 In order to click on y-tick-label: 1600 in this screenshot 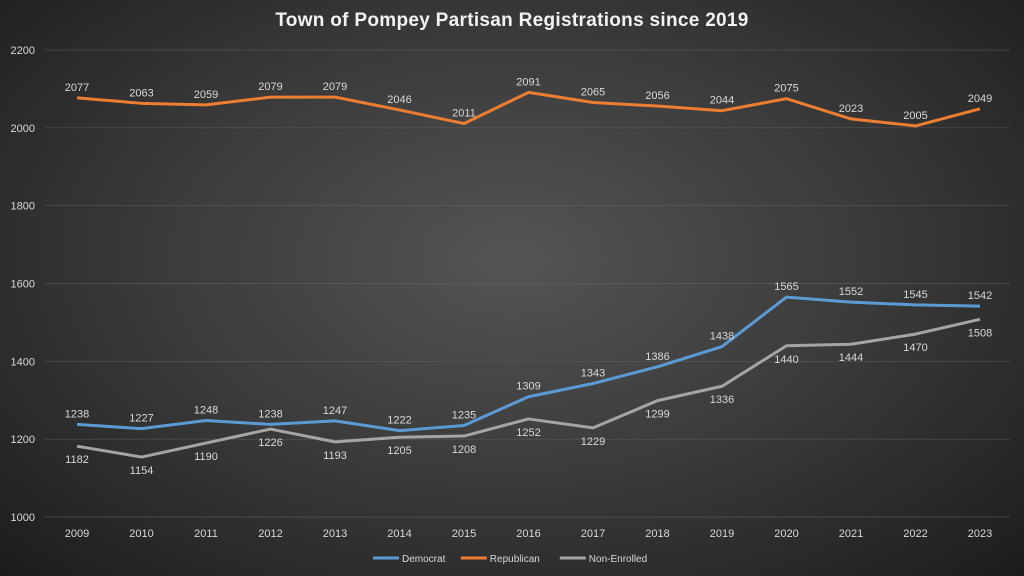, I will do `click(23, 285)`.